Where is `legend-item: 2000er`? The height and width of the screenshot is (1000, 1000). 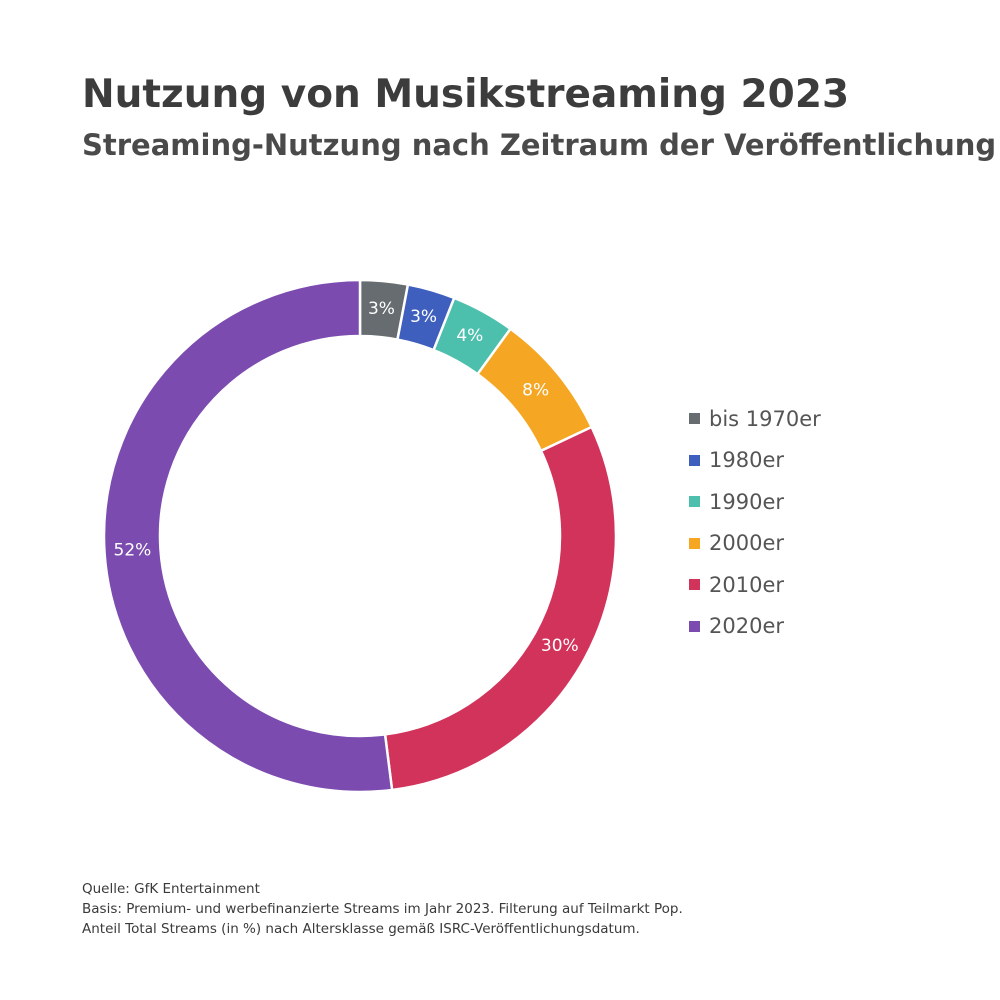 legend-item: 2000er is located at coordinates (755, 544).